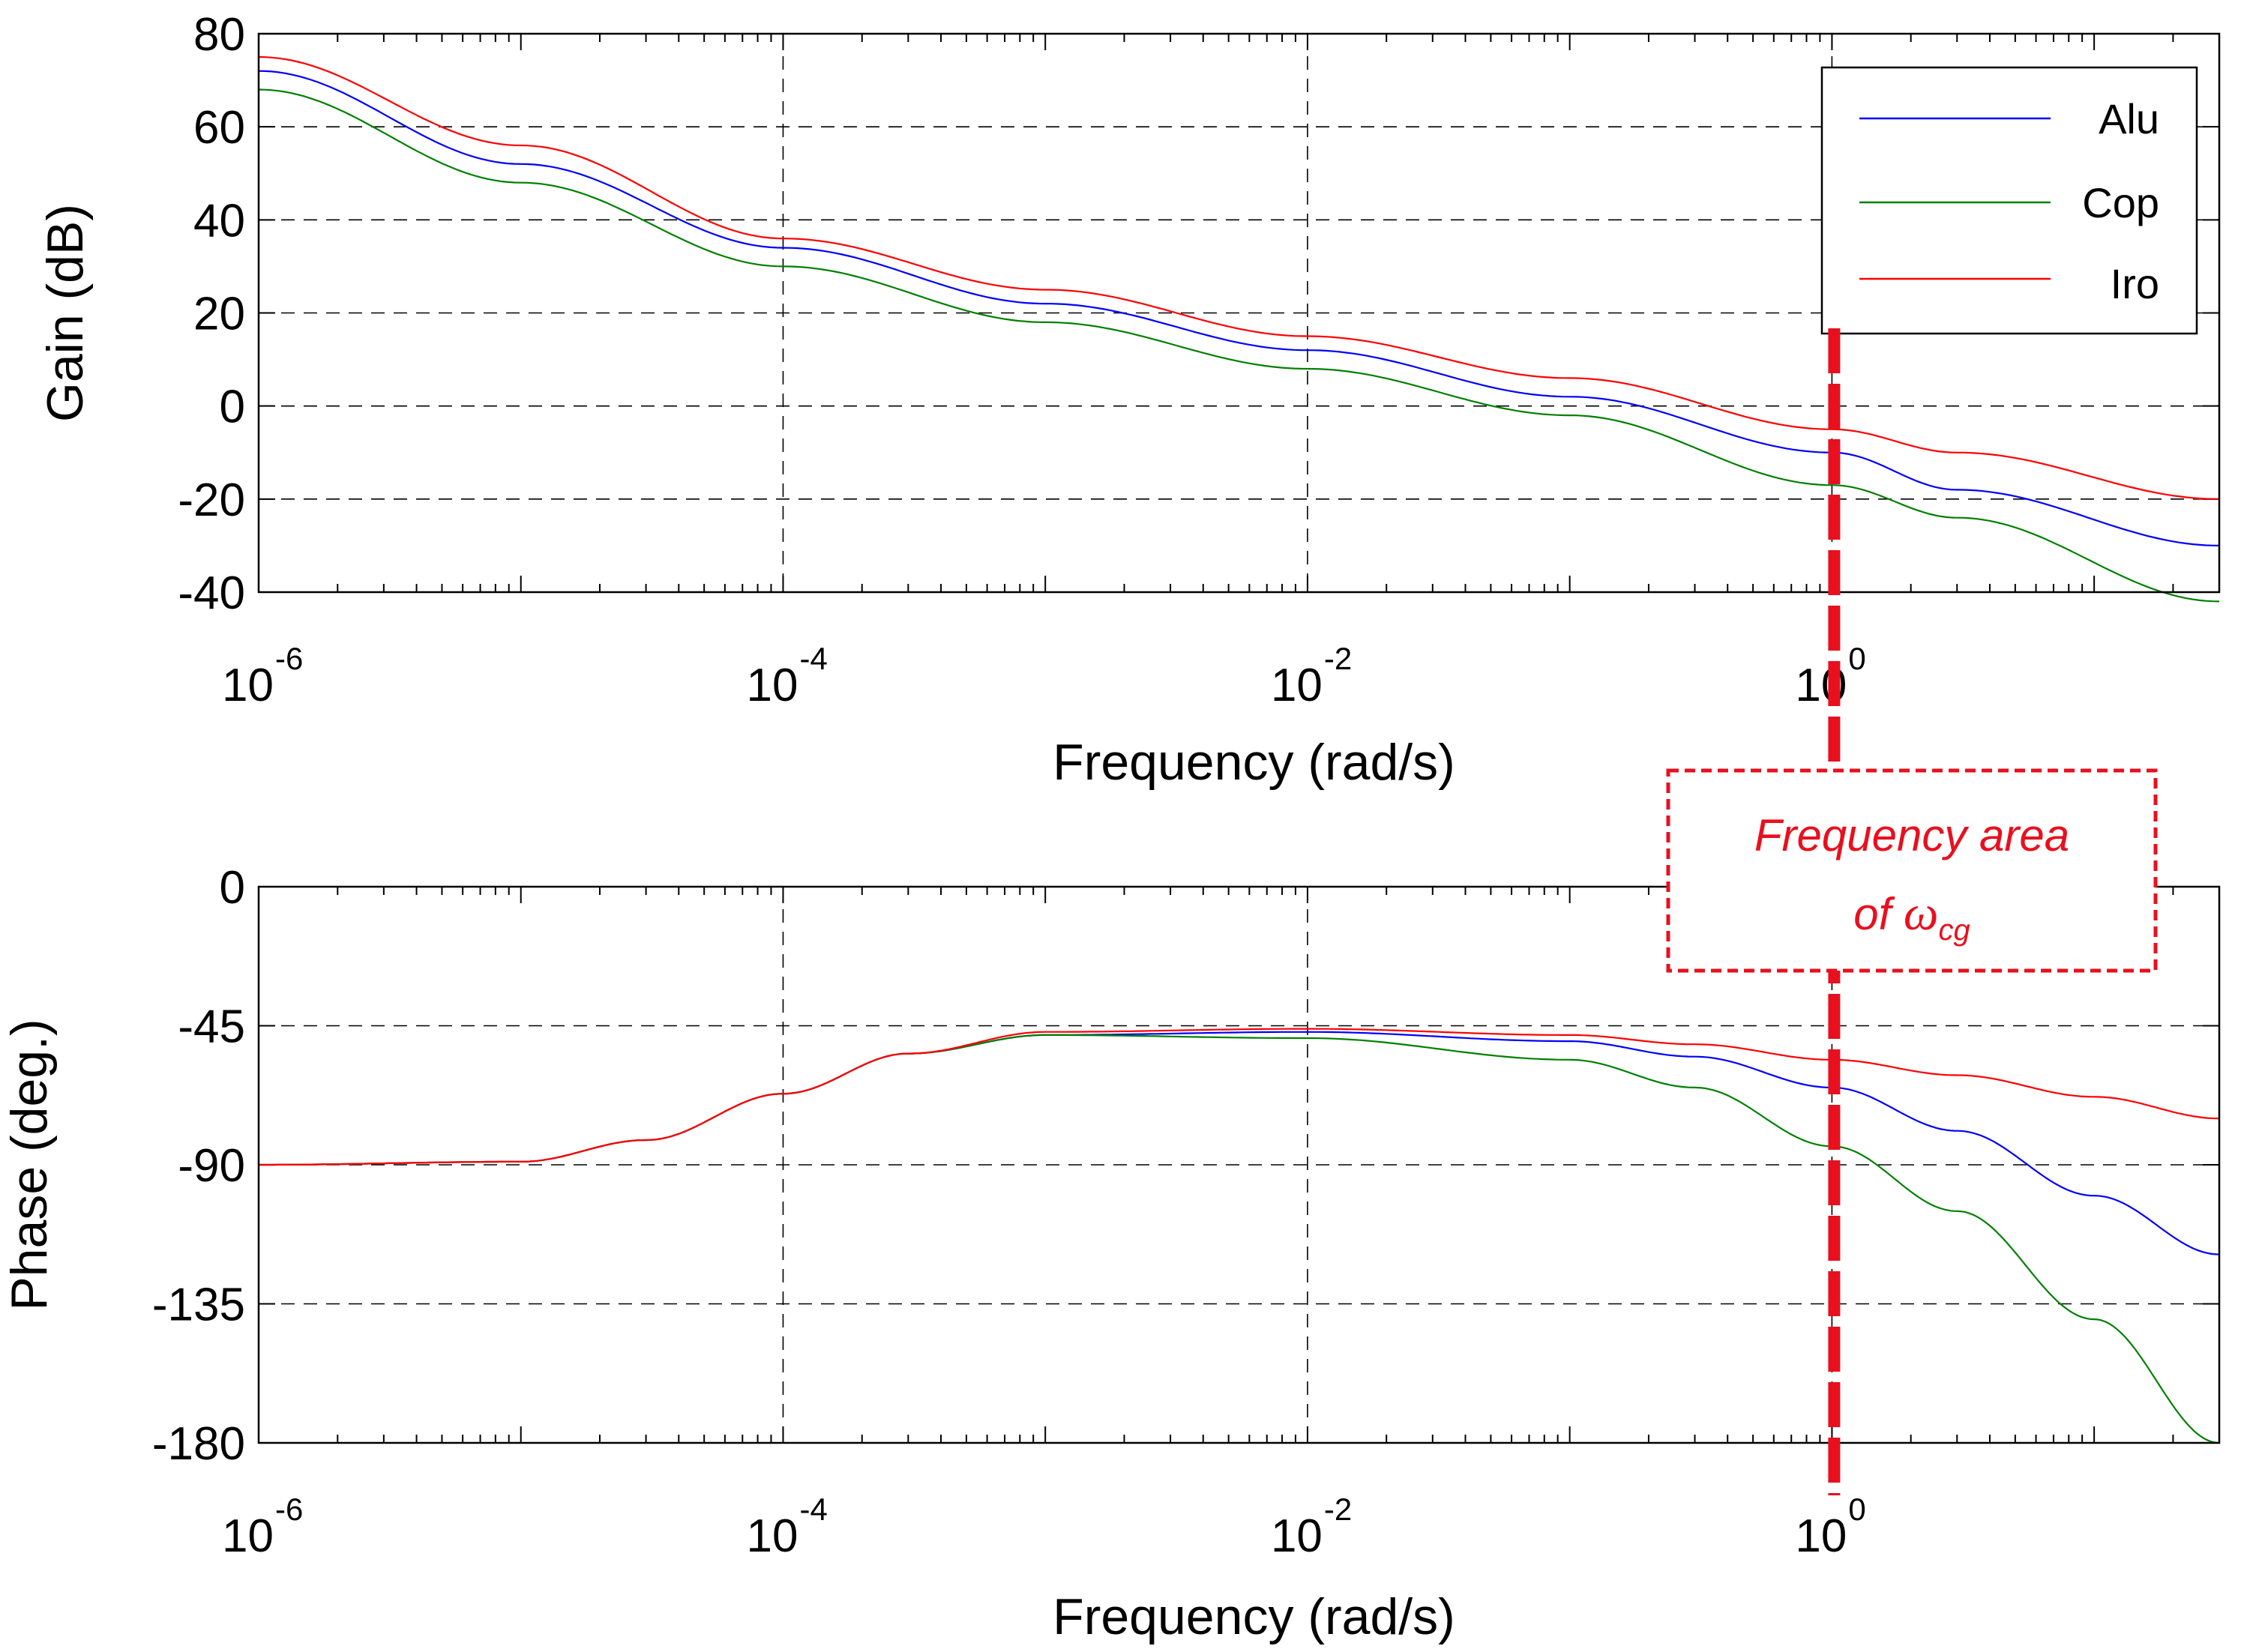 The width and height of the screenshot is (2241, 1652). I want to click on phase-series-iro, so click(1239, 1097).